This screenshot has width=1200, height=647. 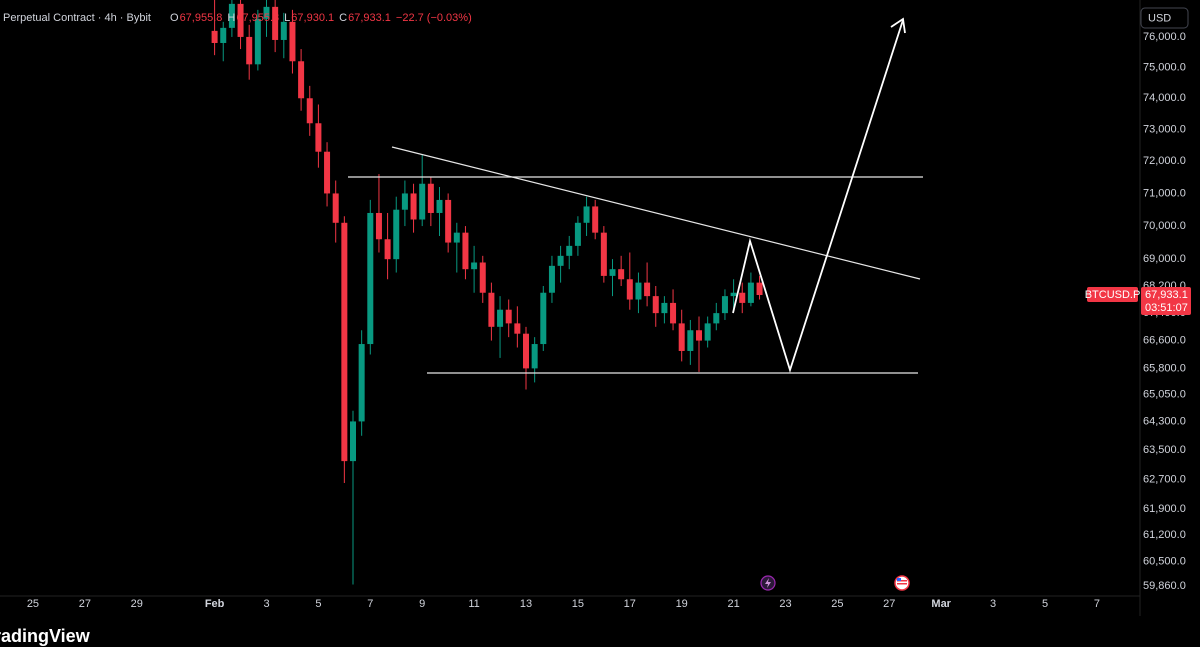 I want to click on x-tick-label: 3, so click(x=266, y=604).